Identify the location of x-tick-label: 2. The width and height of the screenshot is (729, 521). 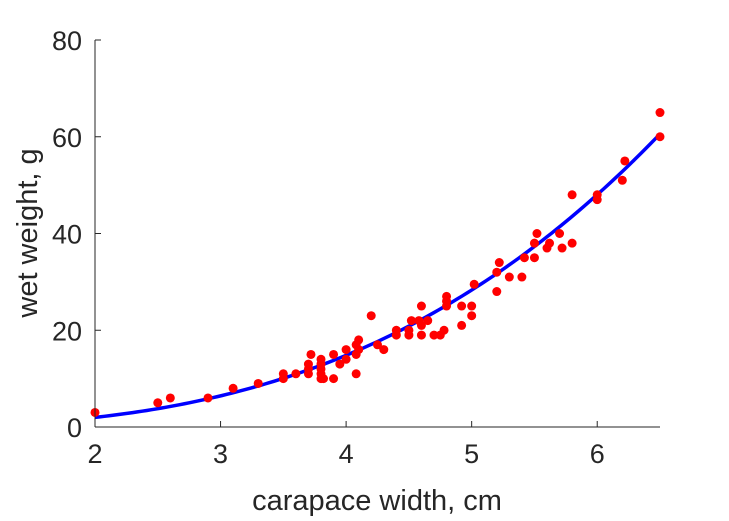
(94, 454).